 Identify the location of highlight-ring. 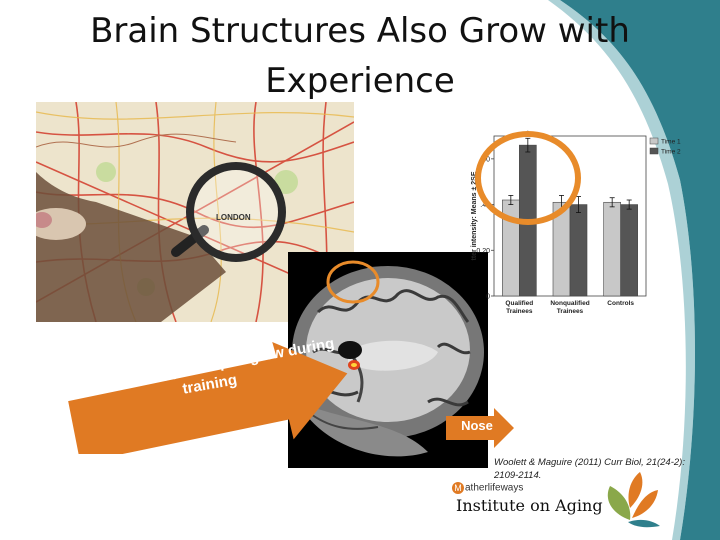
(528, 178).